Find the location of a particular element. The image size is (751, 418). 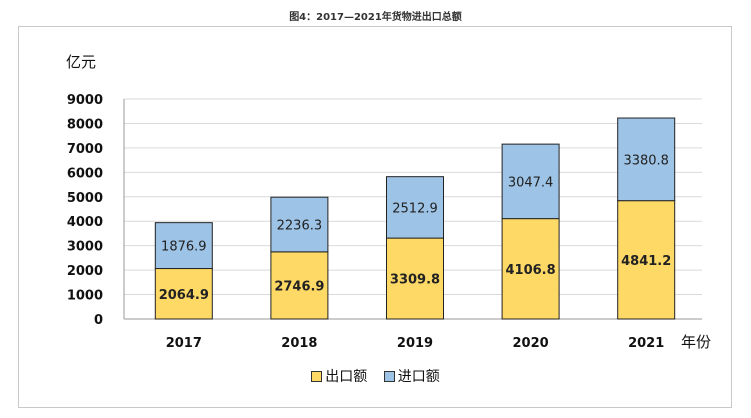

data-label-import-2017: 1876.9 is located at coordinates (184, 247).